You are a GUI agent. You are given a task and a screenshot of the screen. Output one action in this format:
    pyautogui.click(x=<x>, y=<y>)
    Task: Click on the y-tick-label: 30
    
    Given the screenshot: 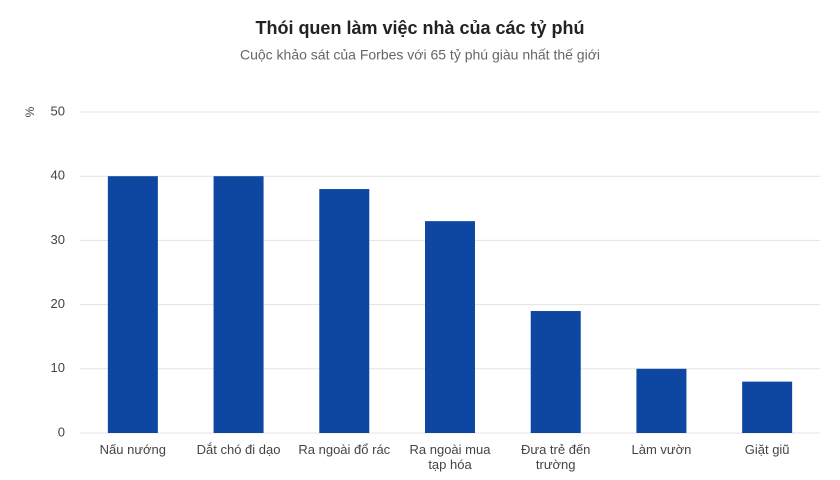 What is the action you would take?
    pyautogui.click(x=58, y=239)
    